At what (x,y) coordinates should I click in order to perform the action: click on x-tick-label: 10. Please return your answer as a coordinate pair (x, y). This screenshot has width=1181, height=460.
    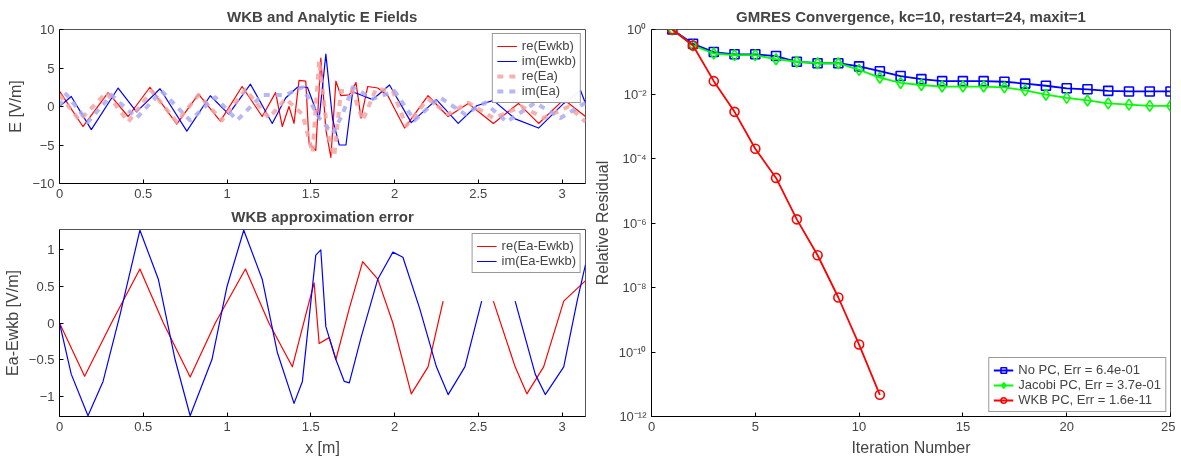
    Looking at the image, I should click on (859, 426).